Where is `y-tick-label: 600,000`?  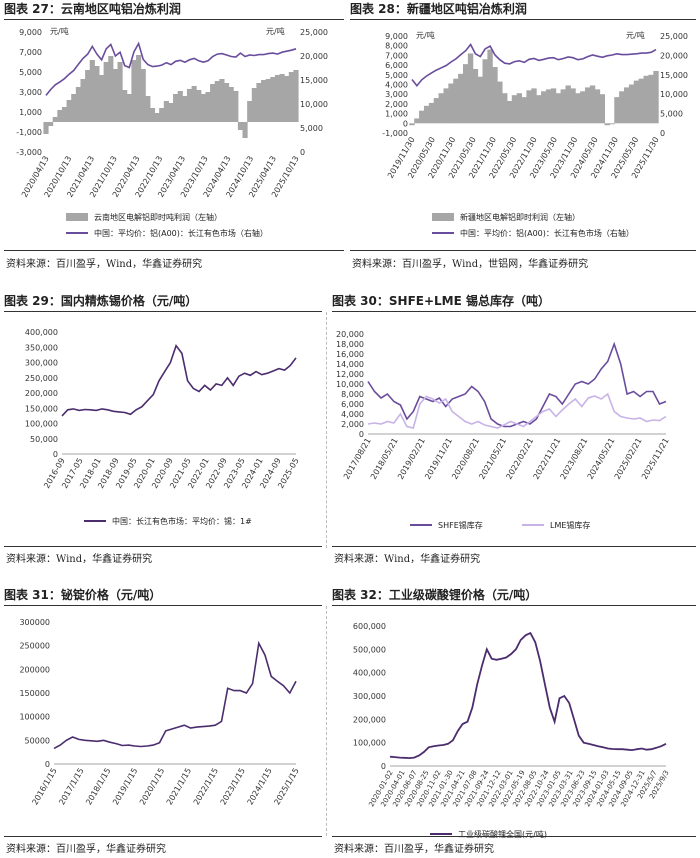 y-tick-label: 600,000 is located at coordinates (369, 626).